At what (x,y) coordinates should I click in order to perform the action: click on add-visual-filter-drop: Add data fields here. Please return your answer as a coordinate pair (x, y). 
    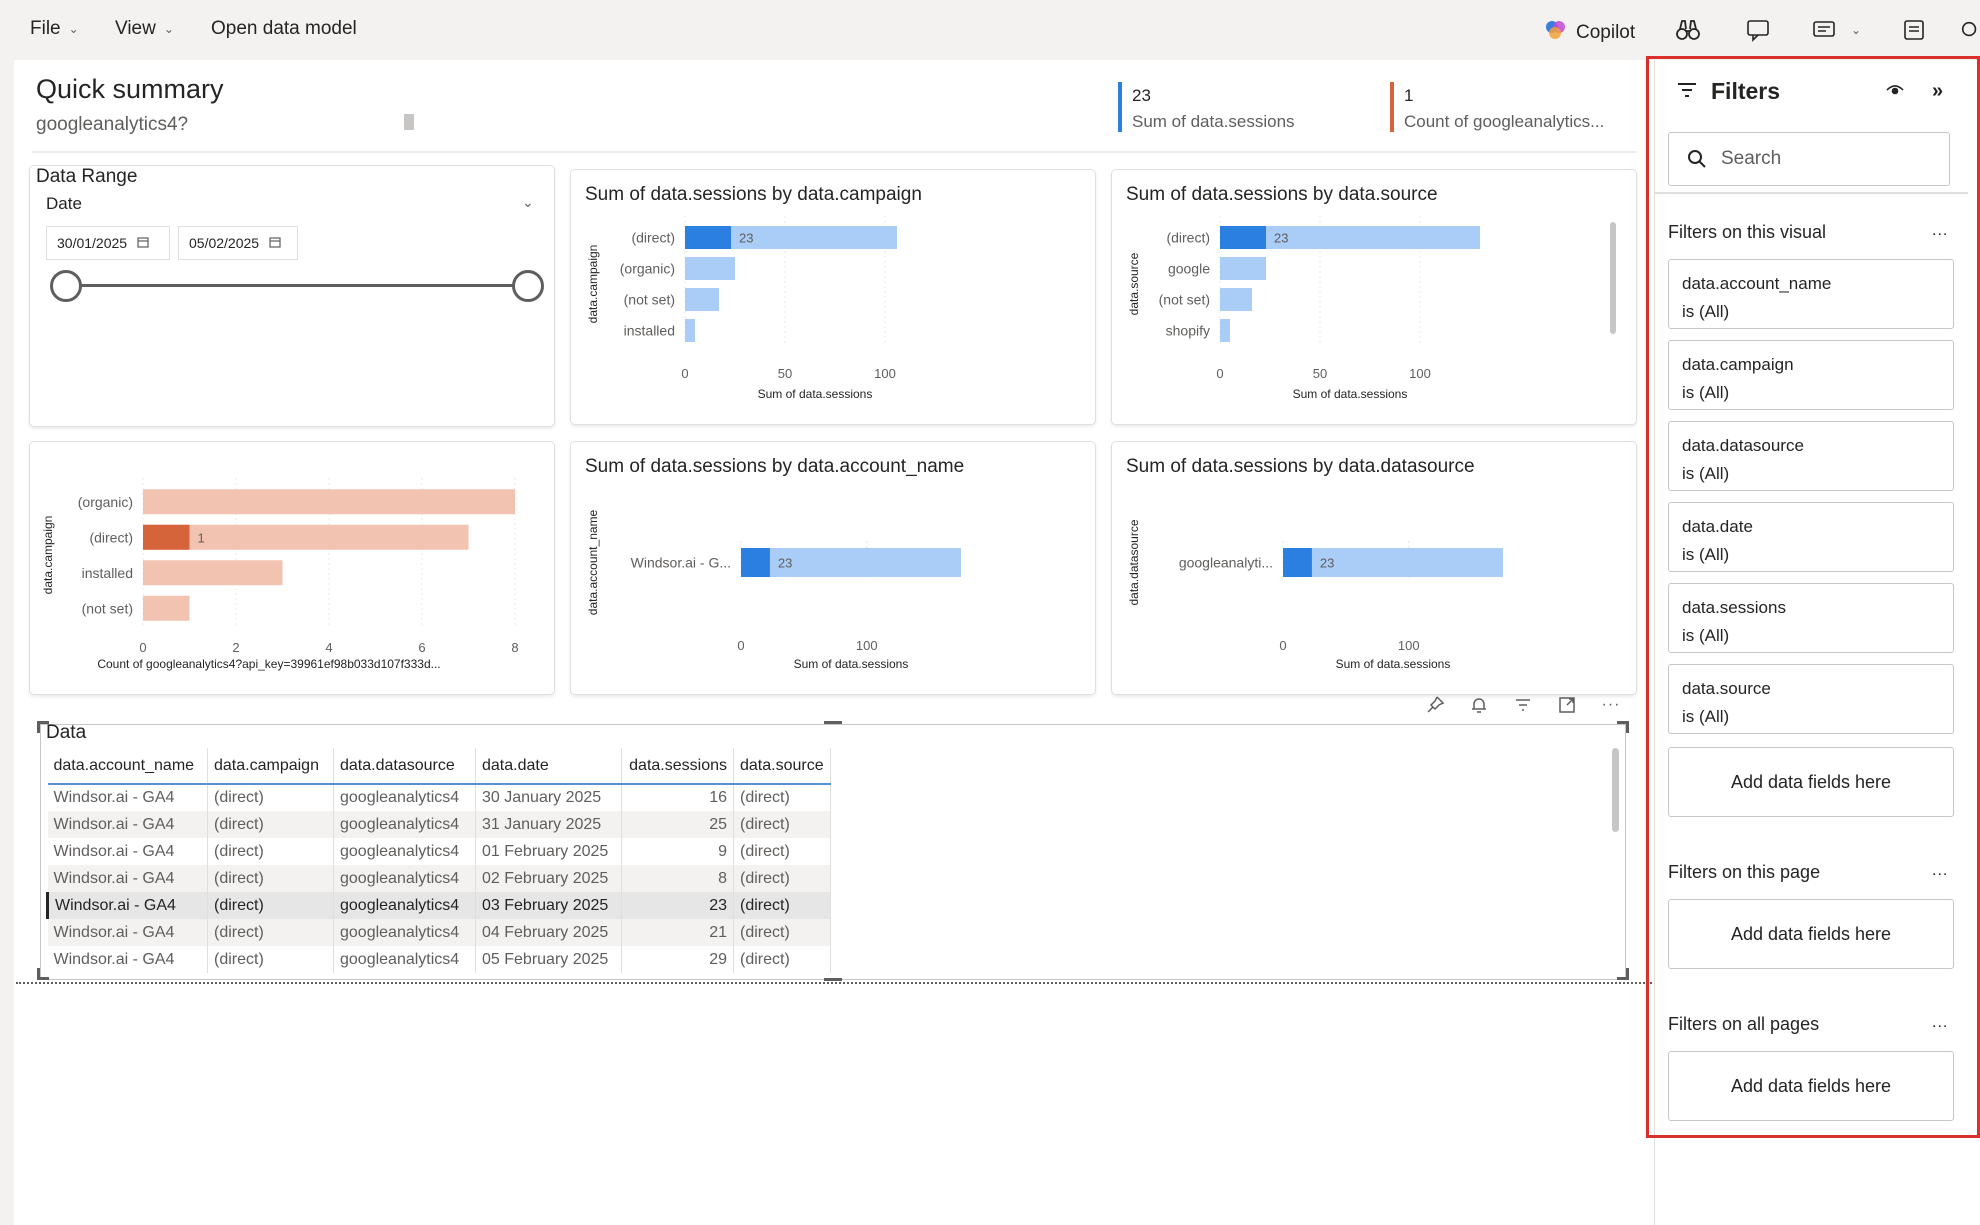
    Looking at the image, I should click on (1811, 782).